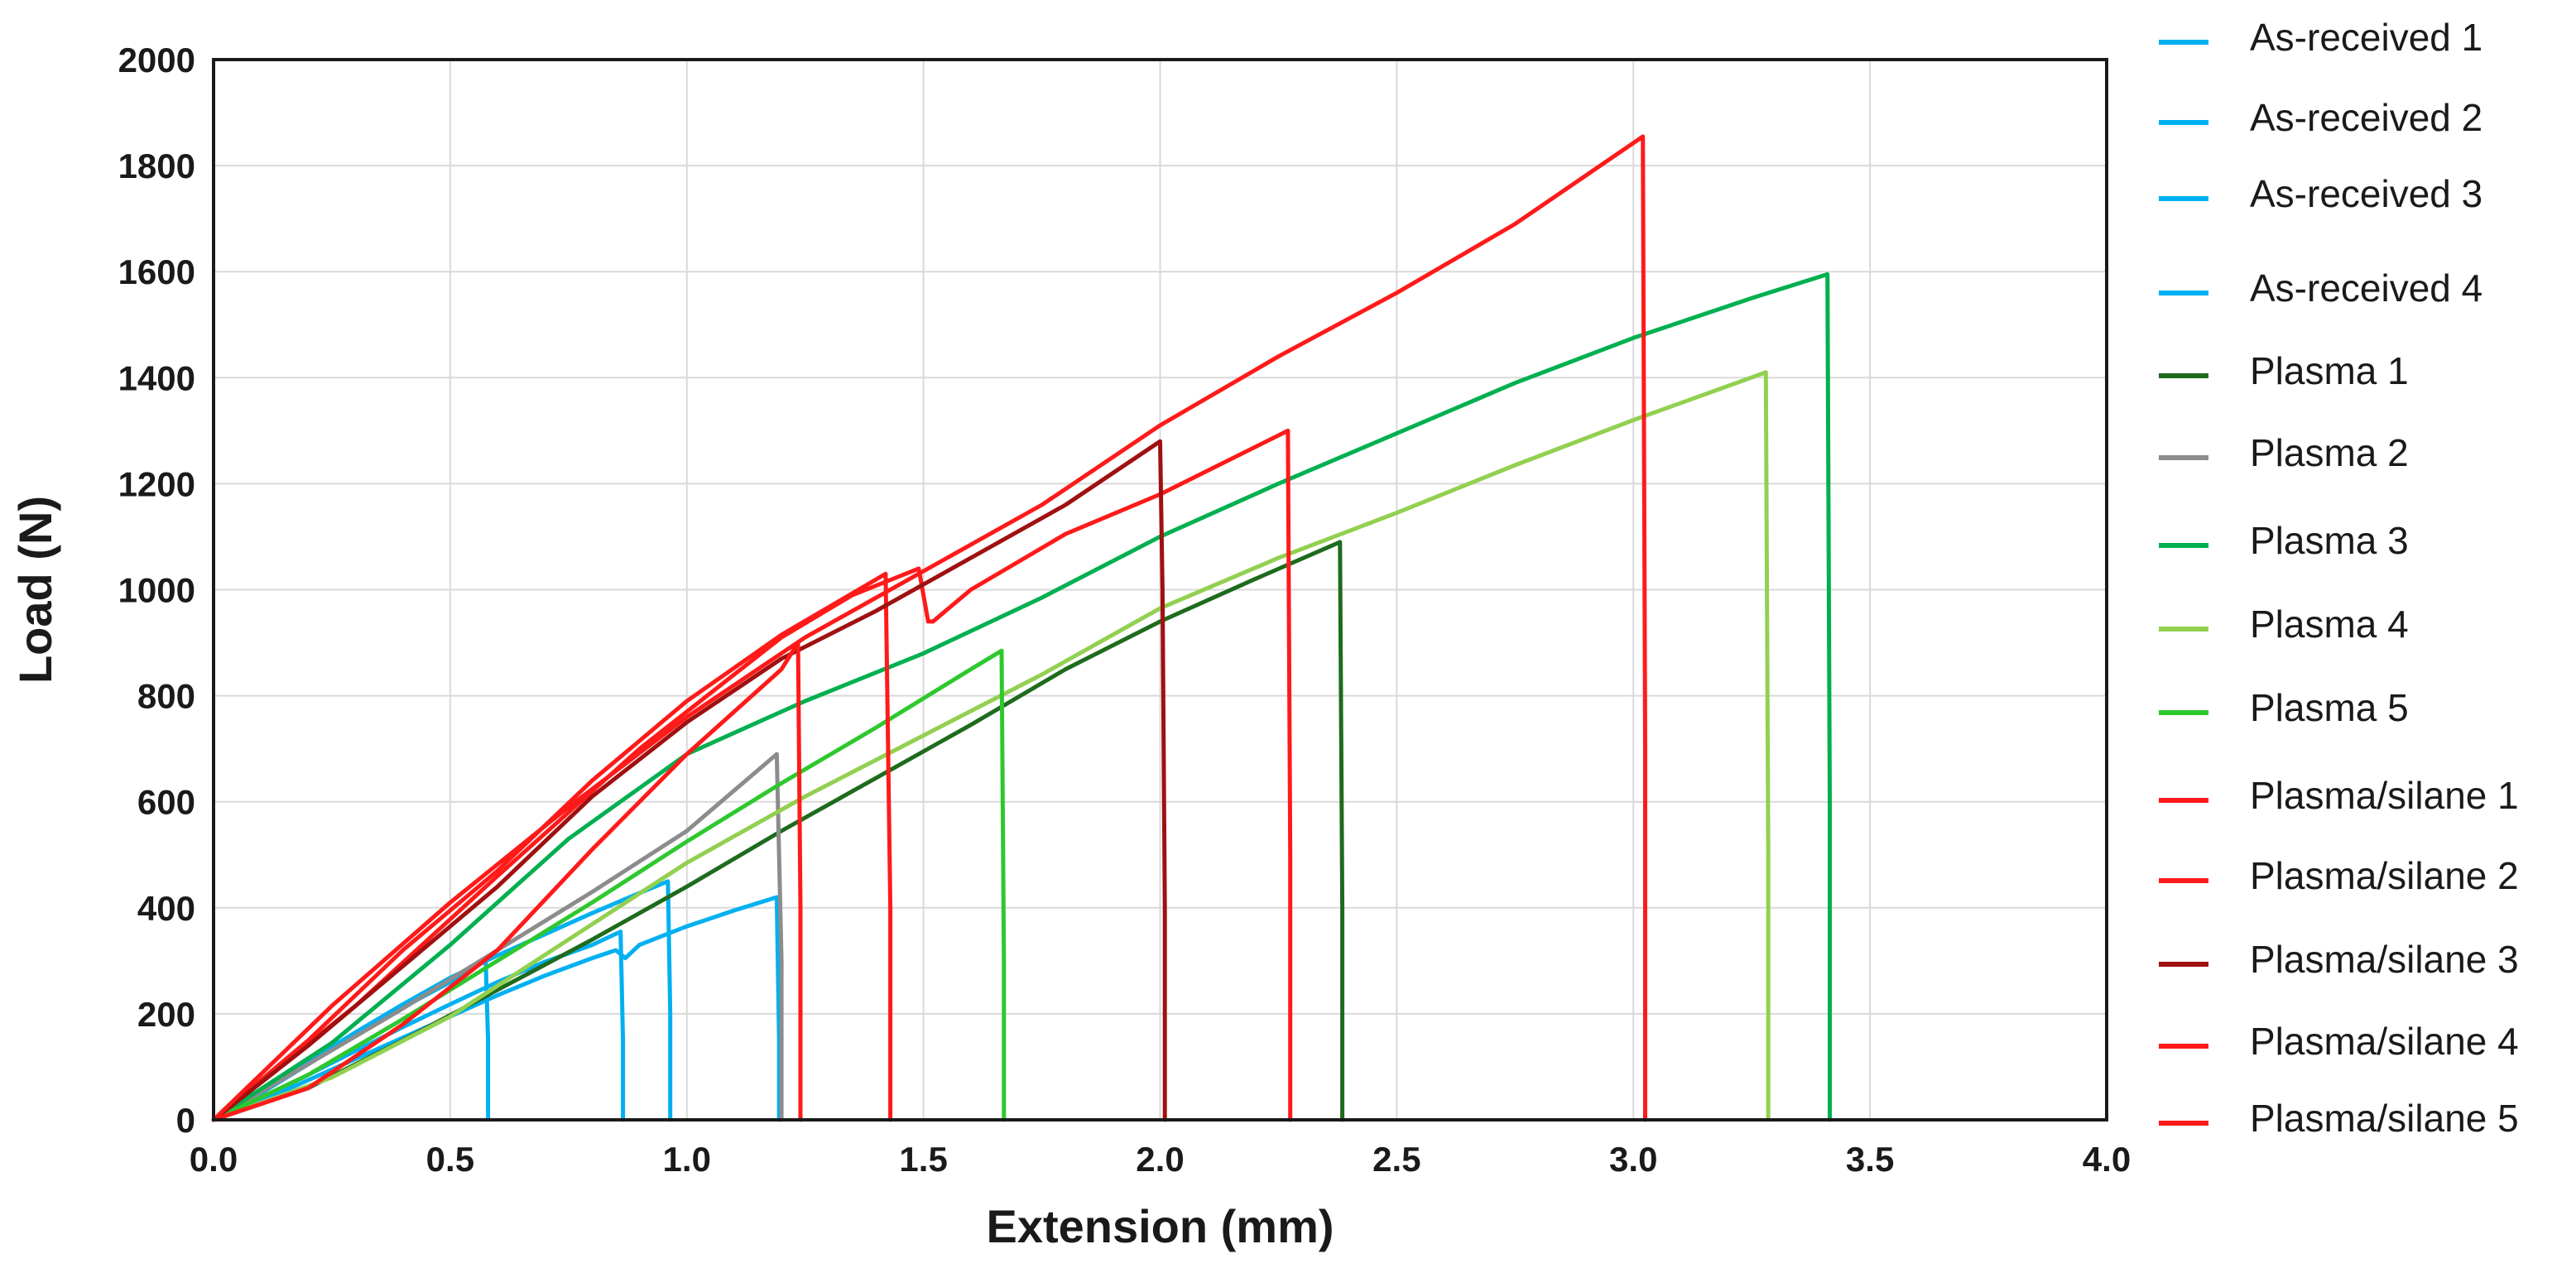 The height and width of the screenshot is (1268, 2576). Describe the element at coordinates (2384, 796) in the screenshot. I see `legend-label: Plasma/silane 1` at that location.